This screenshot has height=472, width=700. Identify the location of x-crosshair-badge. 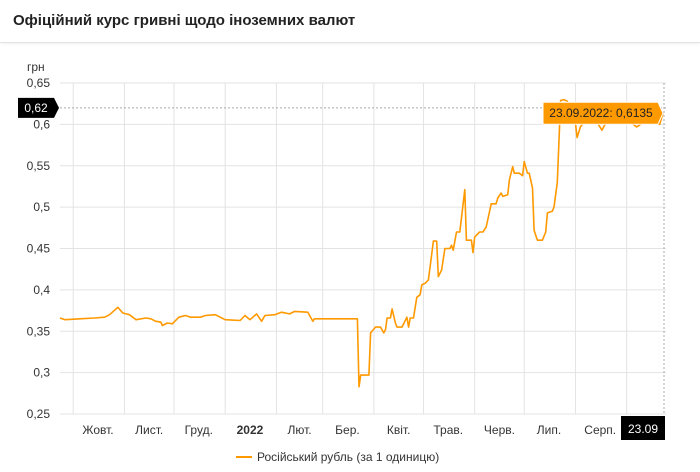
(643, 428).